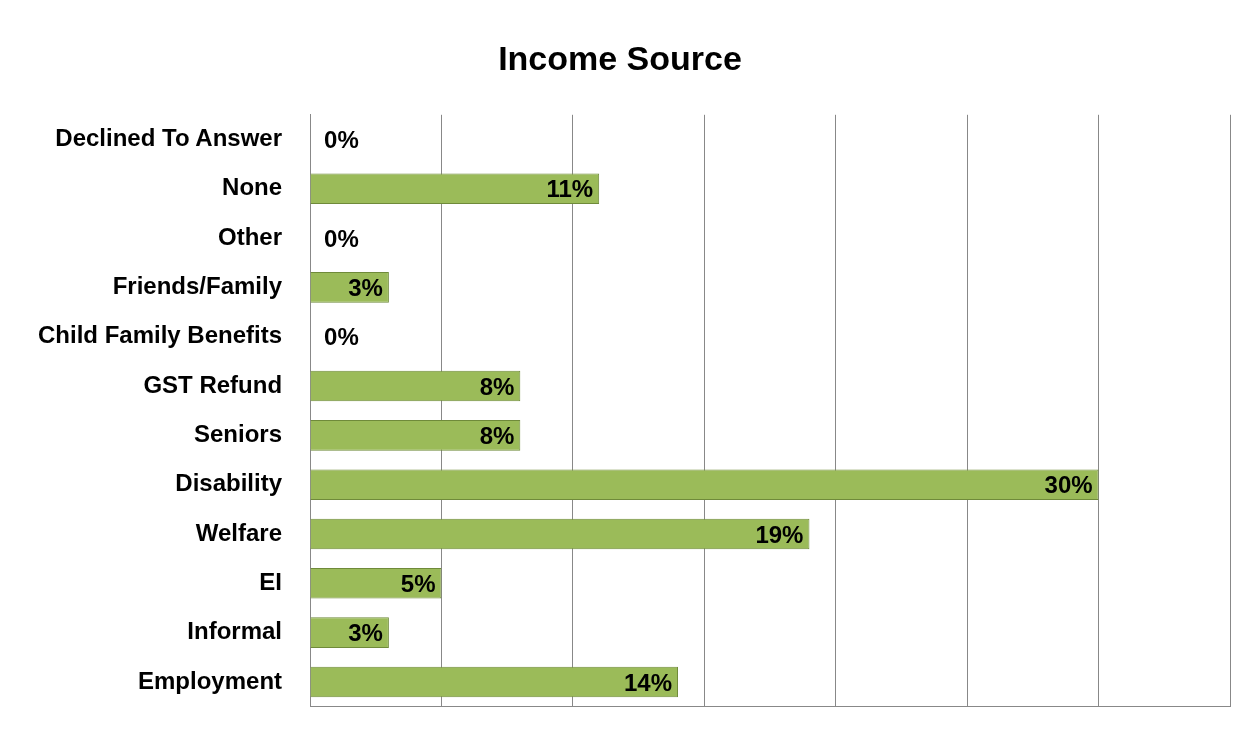 This screenshot has height=749, width=1246. Describe the element at coordinates (779, 534) in the screenshot. I see `data-label: 19%` at that location.